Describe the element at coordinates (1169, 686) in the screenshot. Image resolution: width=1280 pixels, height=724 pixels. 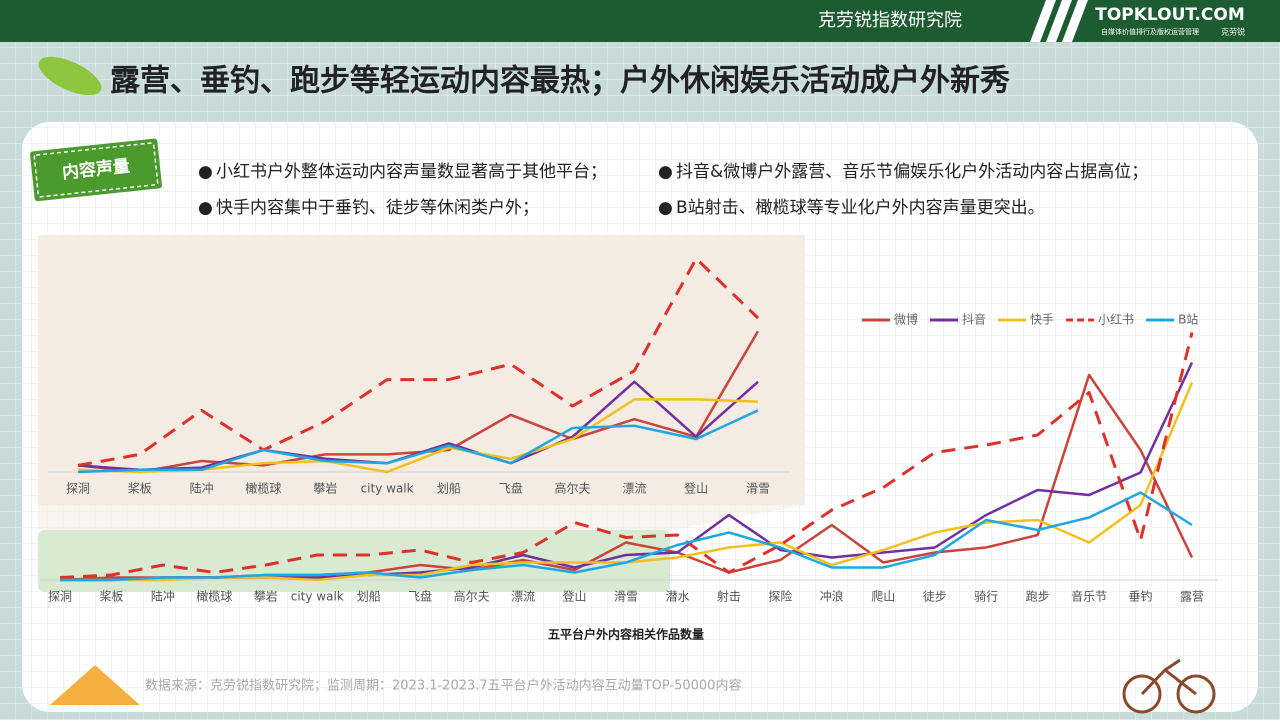
I see `bike` at that location.